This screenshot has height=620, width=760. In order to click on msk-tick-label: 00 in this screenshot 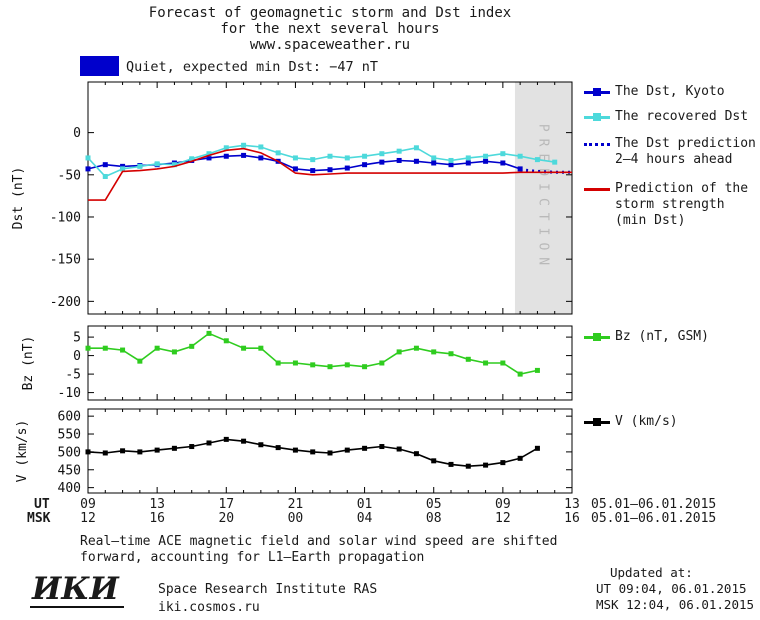, I will do `click(295, 518)`.